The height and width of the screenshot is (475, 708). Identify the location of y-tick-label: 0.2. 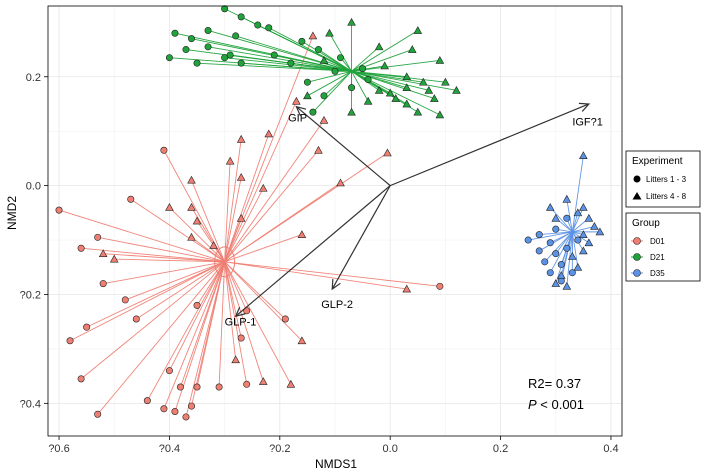
(33, 78).